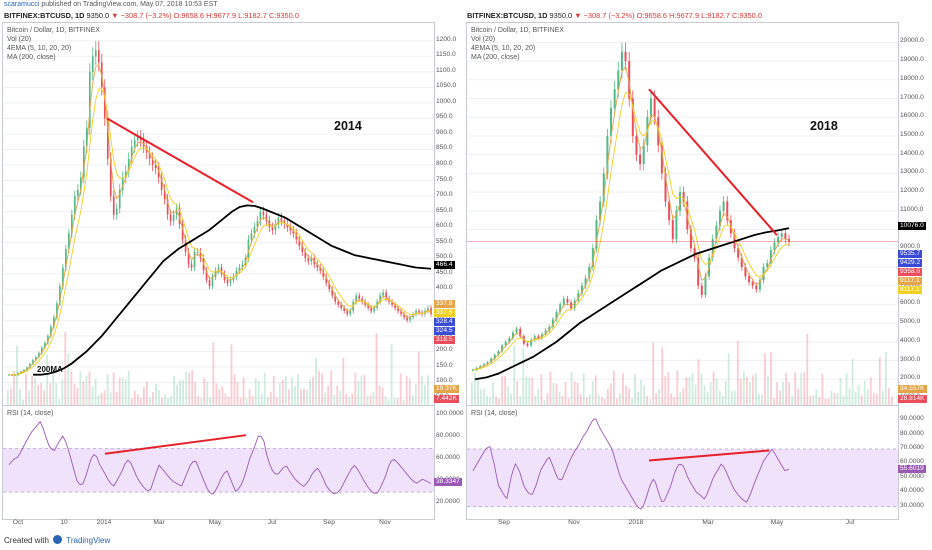 This screenshot has width=932, height=550. I want to click on price-trendline, so click(713, 162).